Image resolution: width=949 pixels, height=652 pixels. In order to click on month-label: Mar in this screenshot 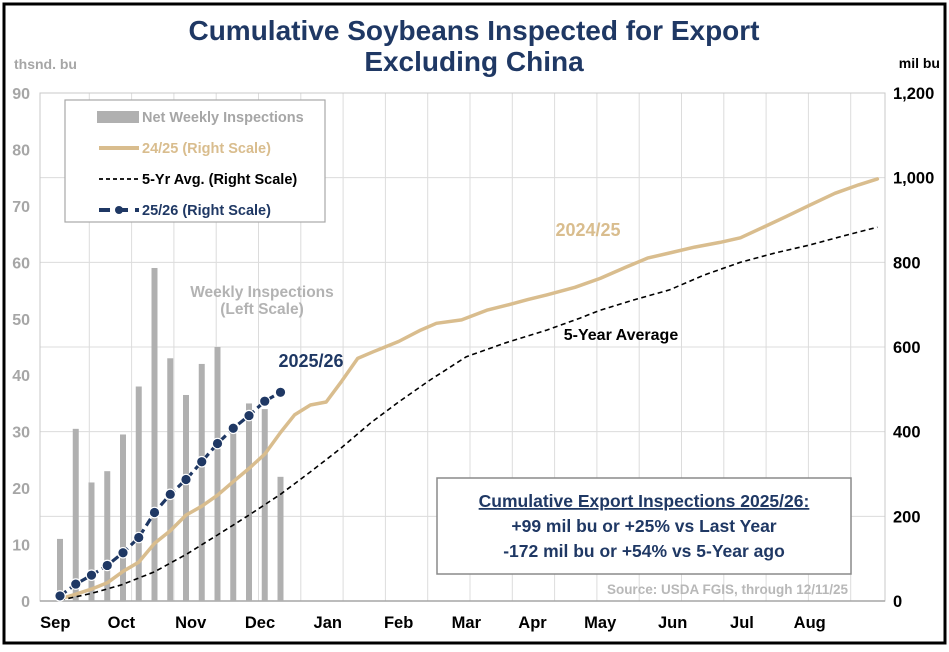, I will do `click(467, 623)`.